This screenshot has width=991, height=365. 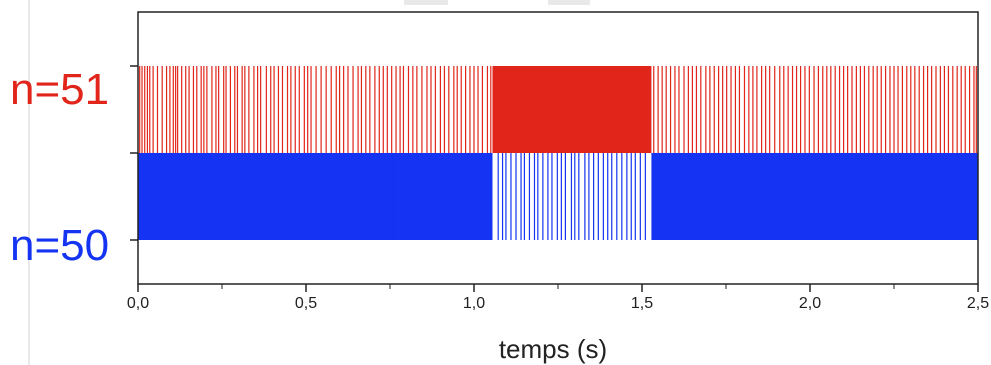 What do you see at coordinates (59, 245) in the screenshot?
I see `state-label-n50: n=50` at bounding box center [59, 245].